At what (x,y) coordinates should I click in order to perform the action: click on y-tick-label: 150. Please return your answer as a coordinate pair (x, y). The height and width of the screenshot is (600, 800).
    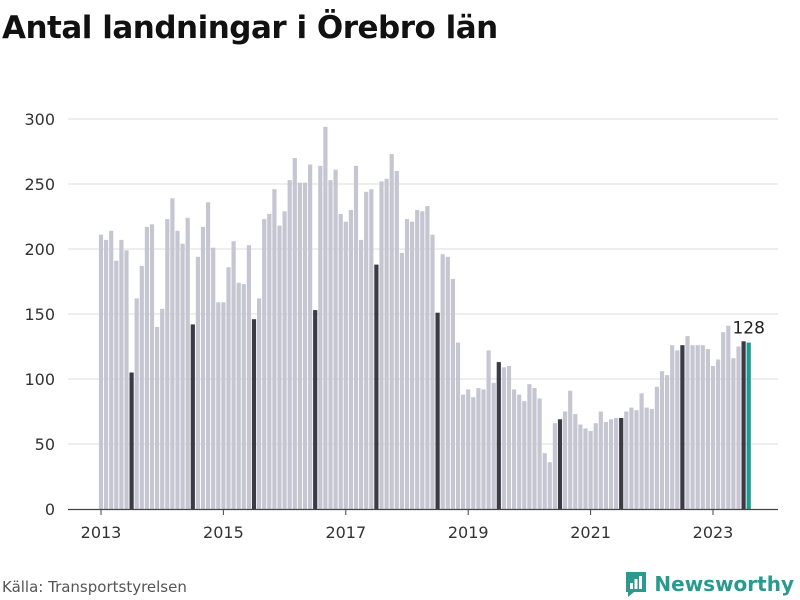
    Looking at the image, I should click on (39, 314).